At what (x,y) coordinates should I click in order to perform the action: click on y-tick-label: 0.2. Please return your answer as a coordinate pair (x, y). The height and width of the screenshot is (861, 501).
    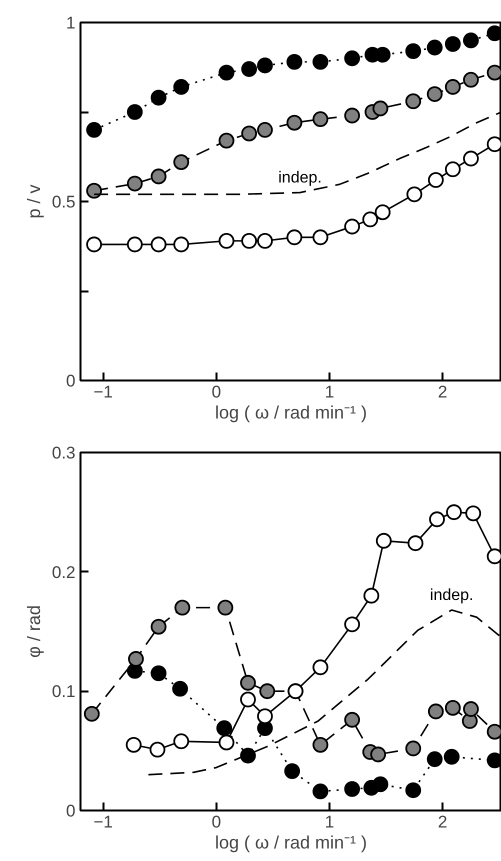
    Looking at the image, I should click on (64, 572).